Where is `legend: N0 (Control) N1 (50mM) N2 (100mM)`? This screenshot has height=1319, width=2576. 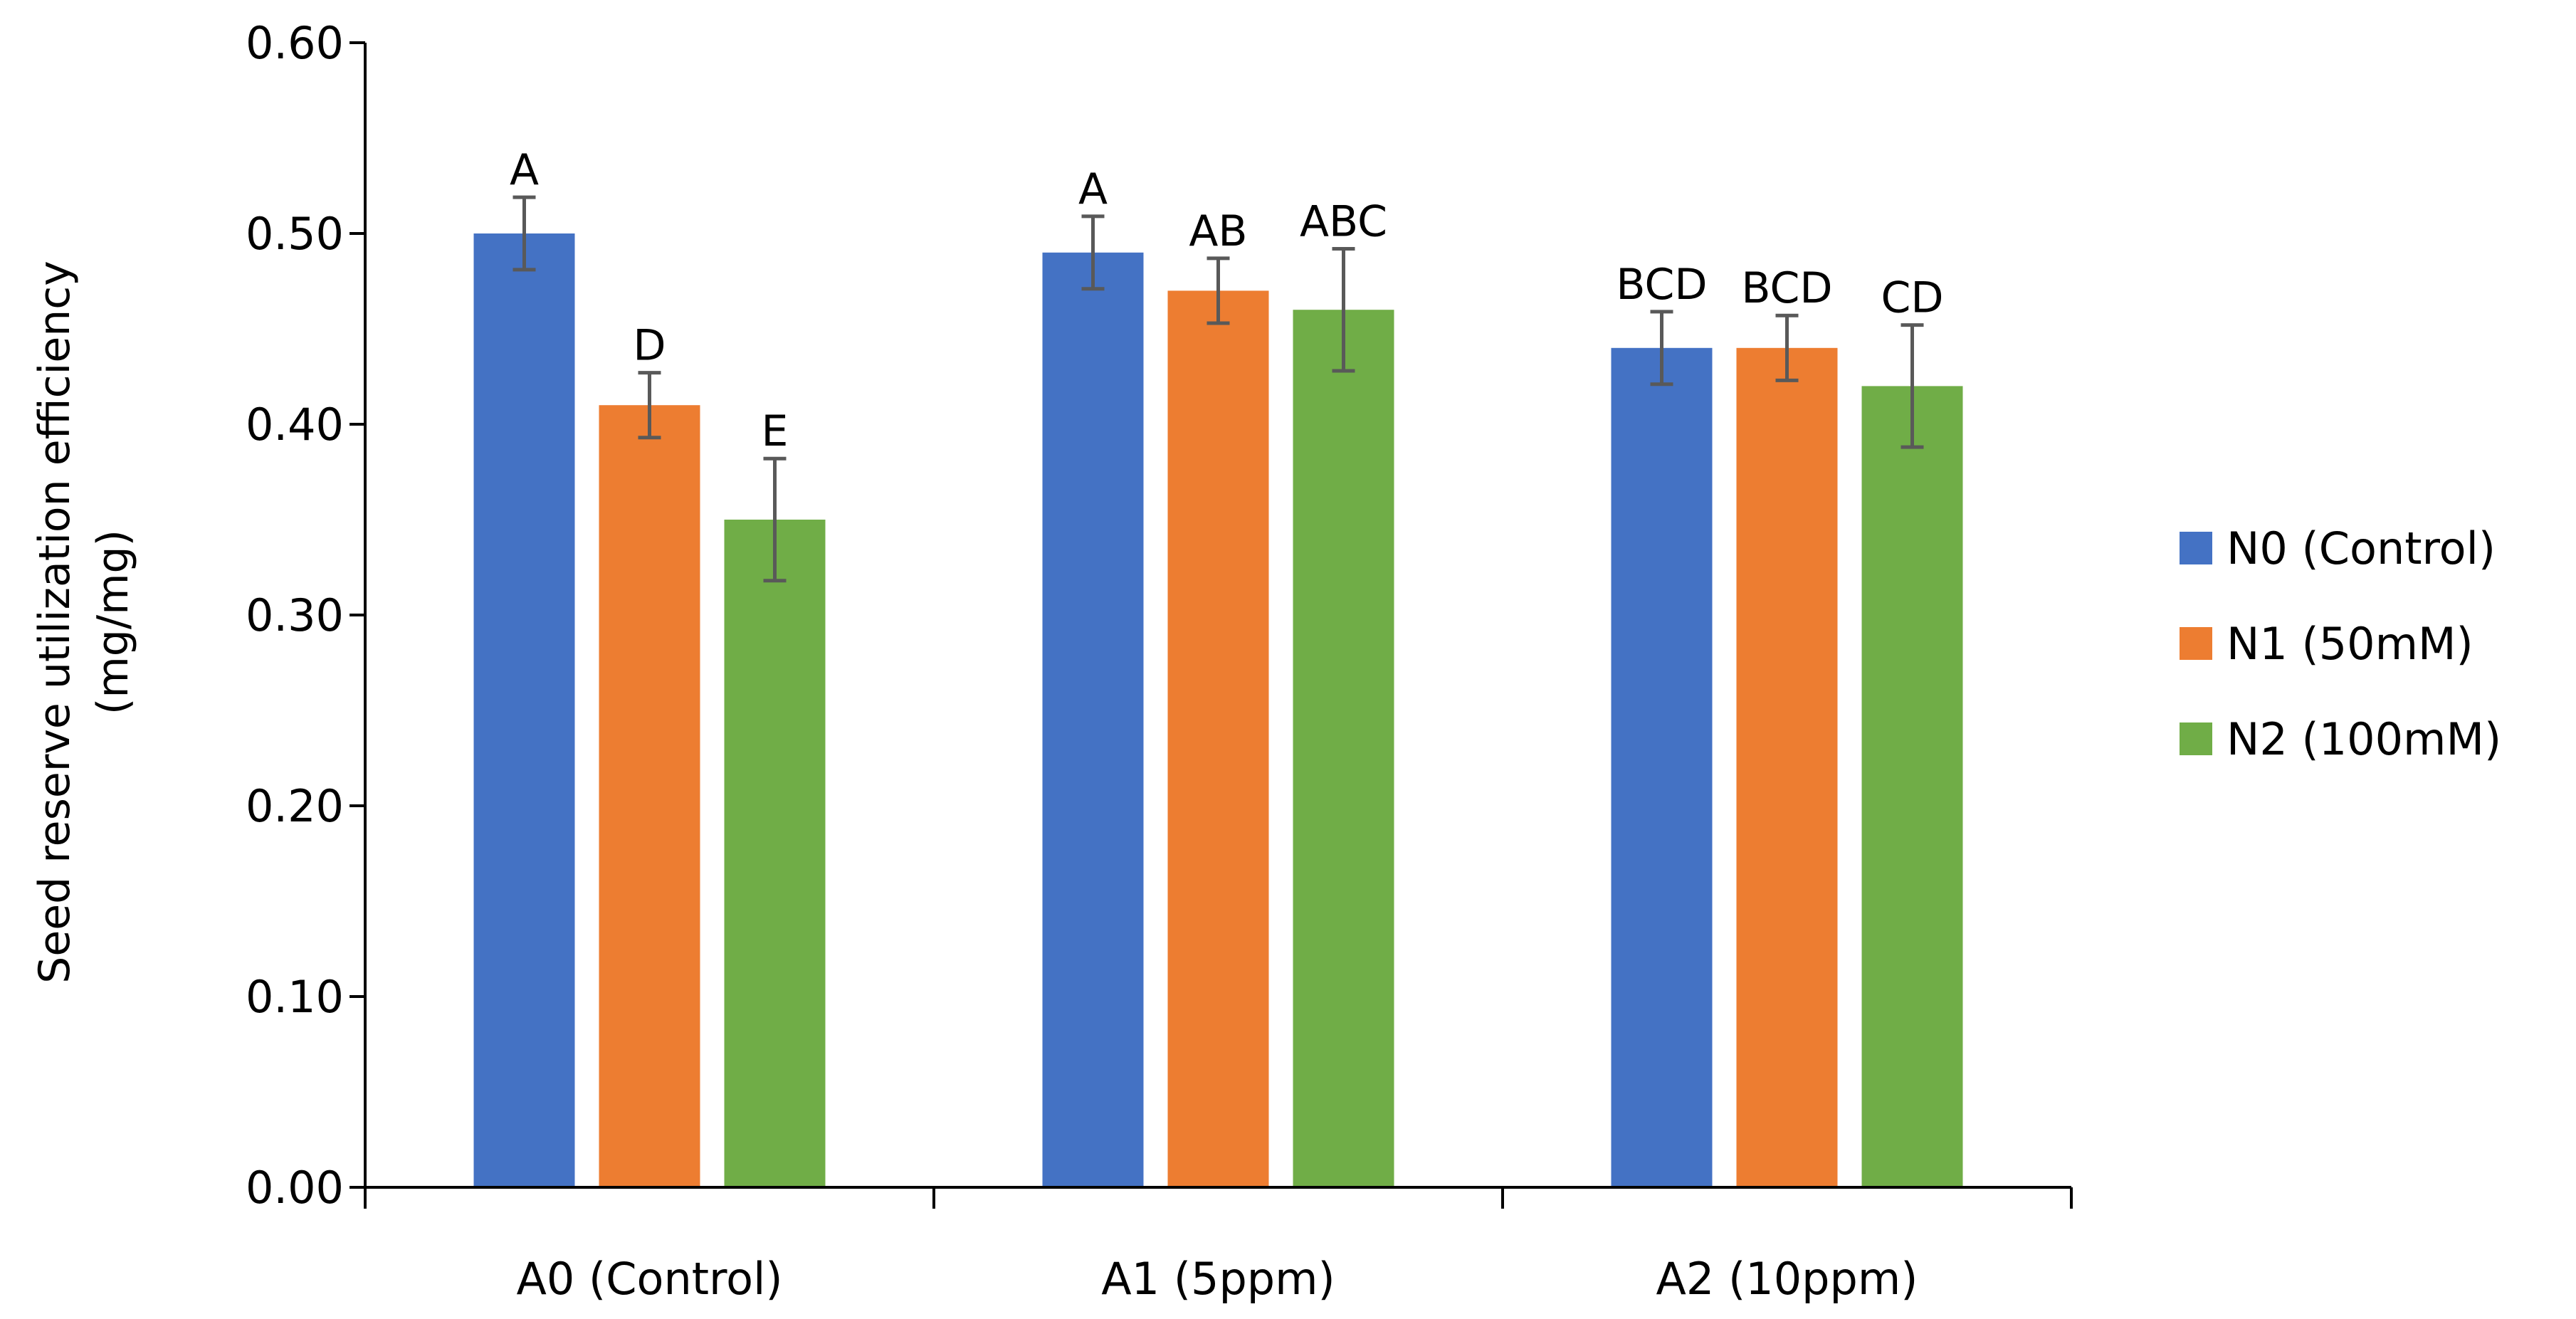
legend: N0 (Control) N1 (50mM) N2 (100mM) is located at coordinates (2340, 644).